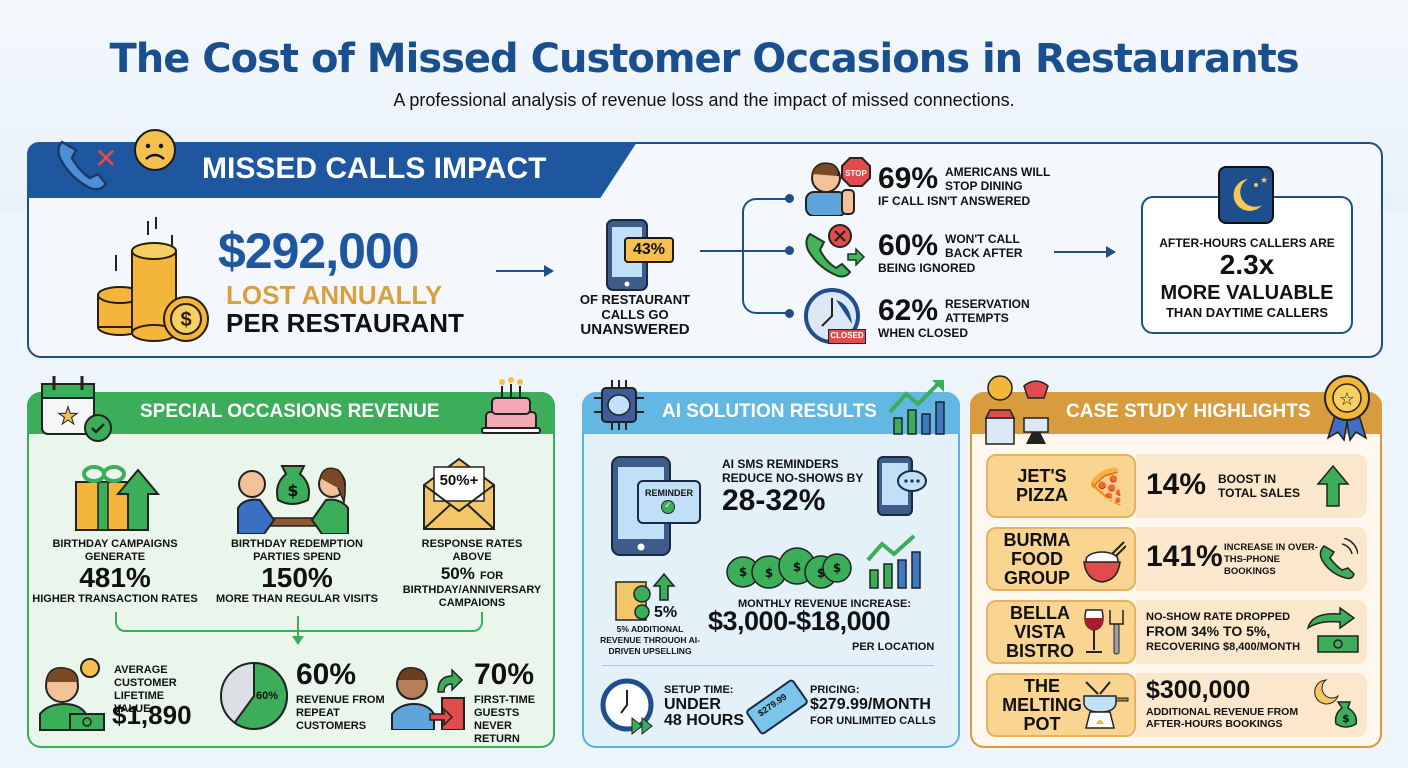  I want to click on sad-face-icon, so click(154, 152).